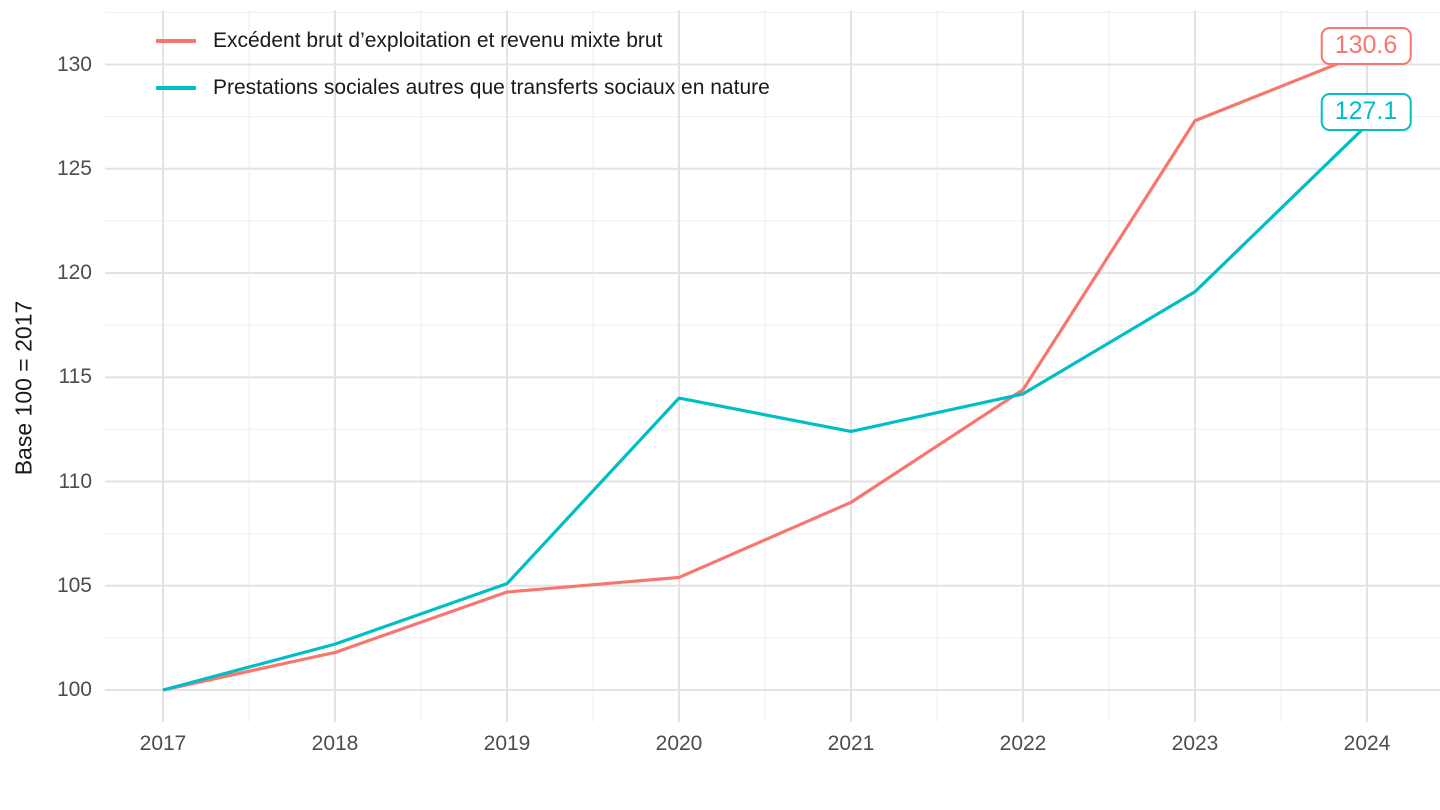  I want to click on y-tick-label: 115, so click(75, 377).